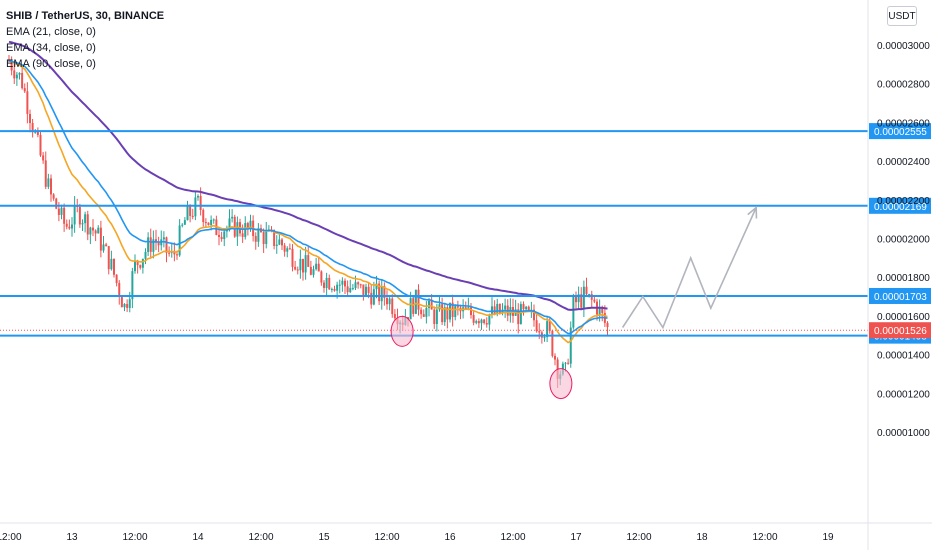  What do you see at coordinates (702, 537) in the screenshot?
I see `x-tick-label: 18` at bounding box center [702, 537].